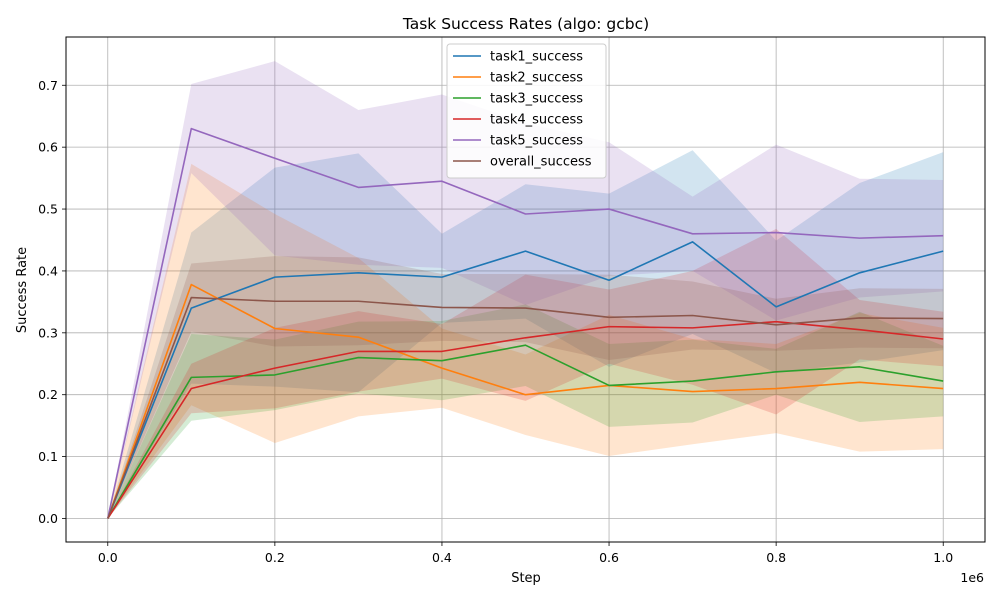 This screenshot has width=1000, height=600. What do you see at coordinates (48, 147) in the screenshot?
I see `y-tick-label: 0.6` at bounding box center [48, 147].